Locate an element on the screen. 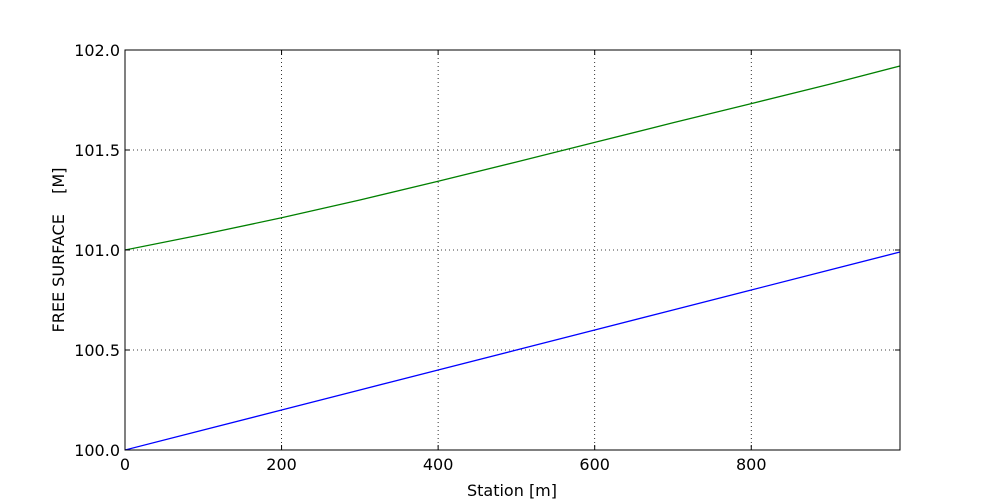 The image size is (1000, 500). x-tick-label: 400 is located at coordinates (438, 464).